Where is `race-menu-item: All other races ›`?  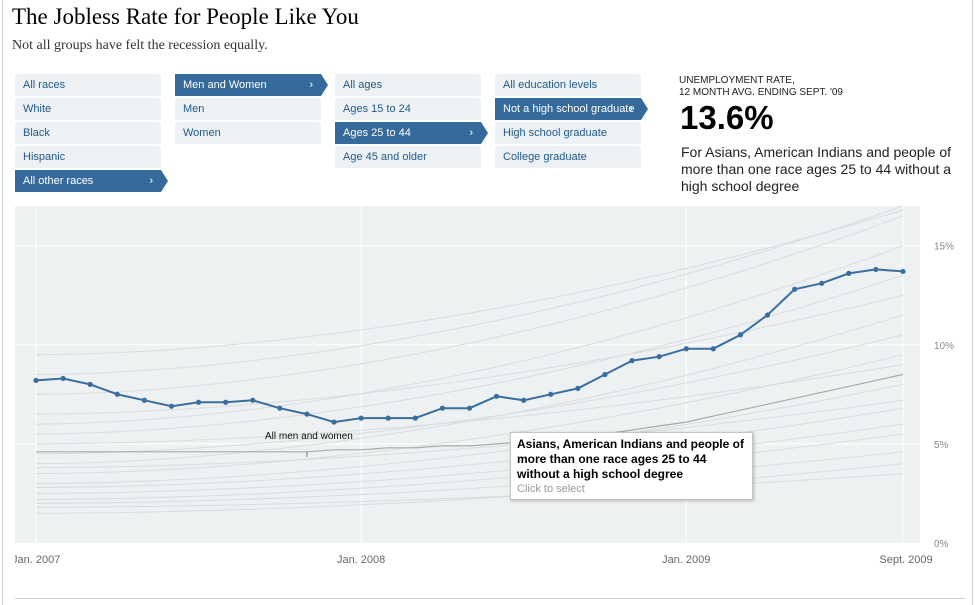
race-menu-item: All other races › is located at coordinates (91, 181).